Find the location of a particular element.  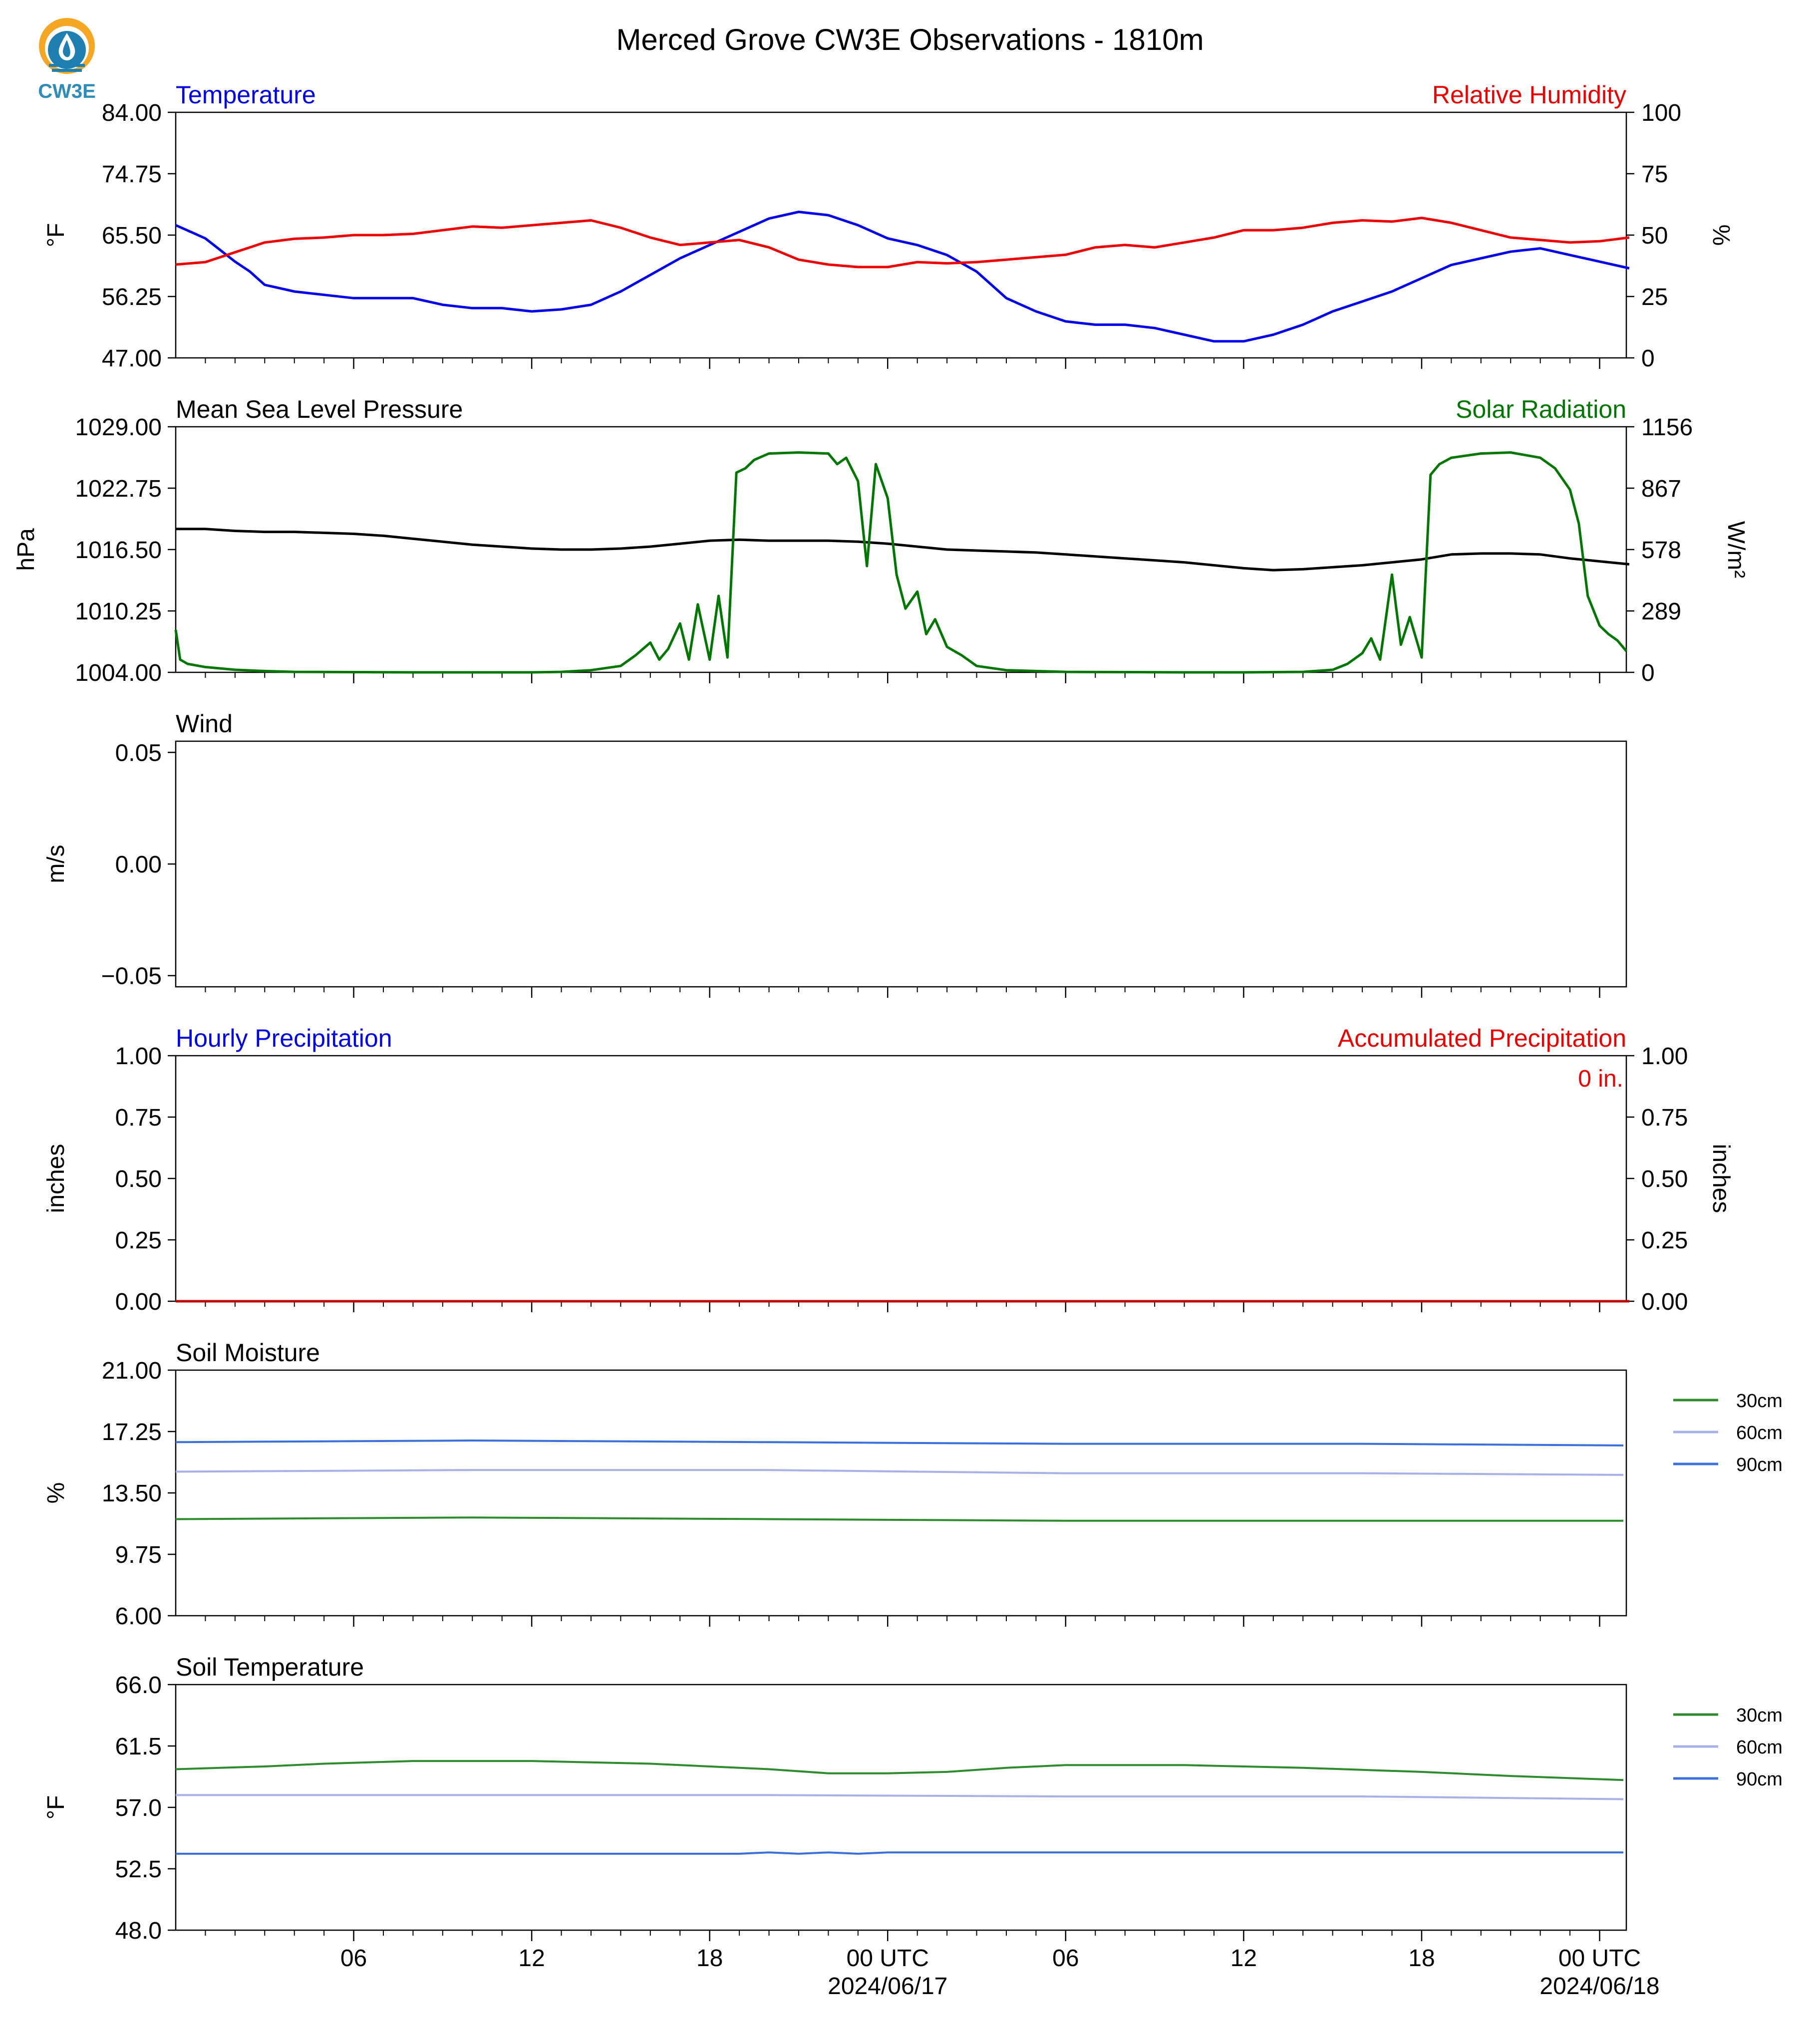

y-tick-label: 66.0 is located at coordinates (138, 1685).